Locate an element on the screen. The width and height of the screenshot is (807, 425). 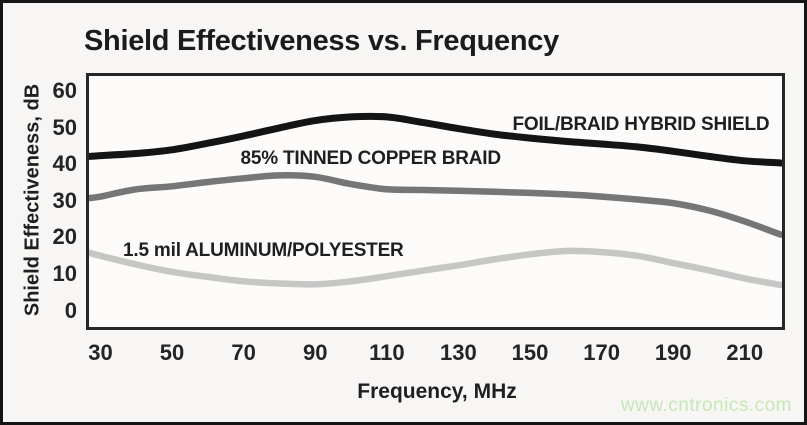
y-tick-label: 40 is located at coordinates (64, 164).